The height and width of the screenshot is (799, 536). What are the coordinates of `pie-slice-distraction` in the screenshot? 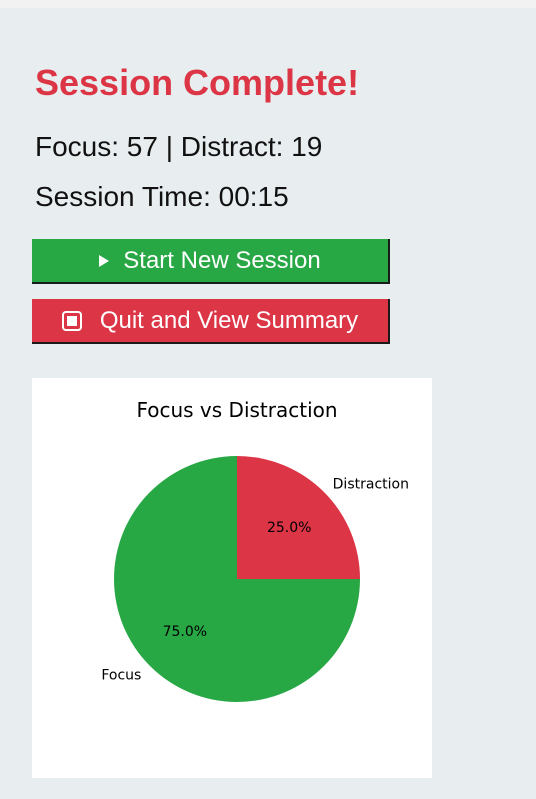 It's located at (298, 517).